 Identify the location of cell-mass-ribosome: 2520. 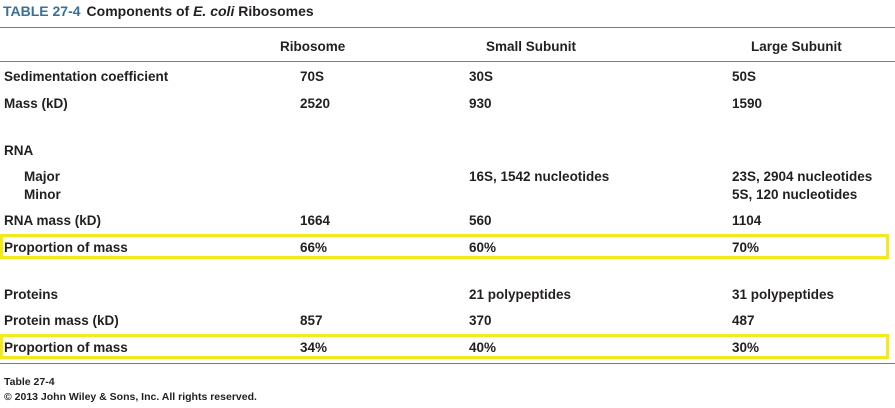
(315, 103).